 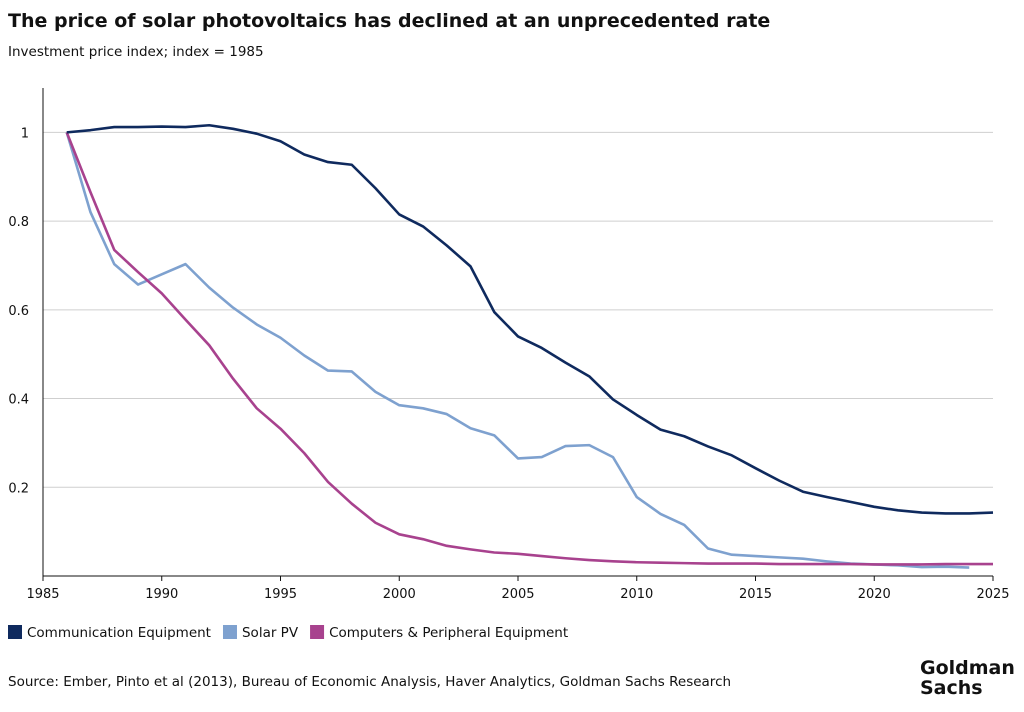 What do you see at coordinates (874, 594) in the screenshot?
I see `x-tick-label: 2020` at bounding box center [874, 594].